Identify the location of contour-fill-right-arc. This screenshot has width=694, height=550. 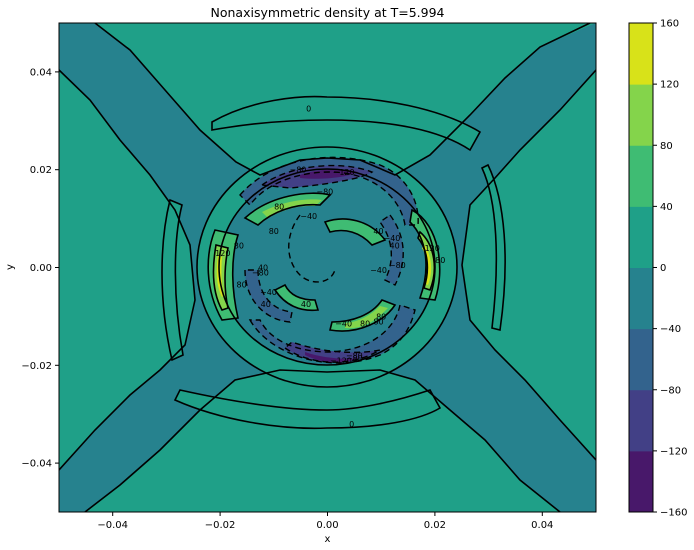
(494, 247).